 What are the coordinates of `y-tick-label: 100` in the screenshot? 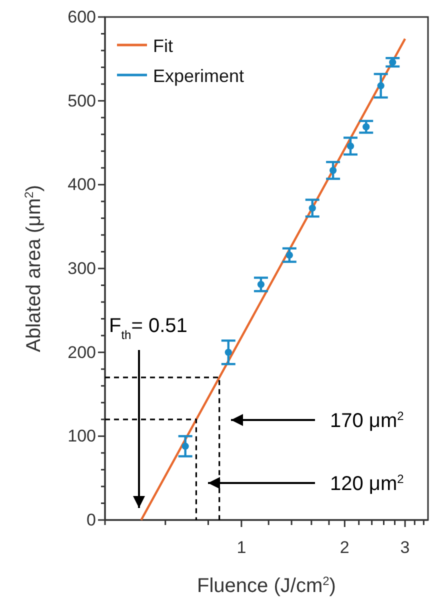 It's located at (82, 436).